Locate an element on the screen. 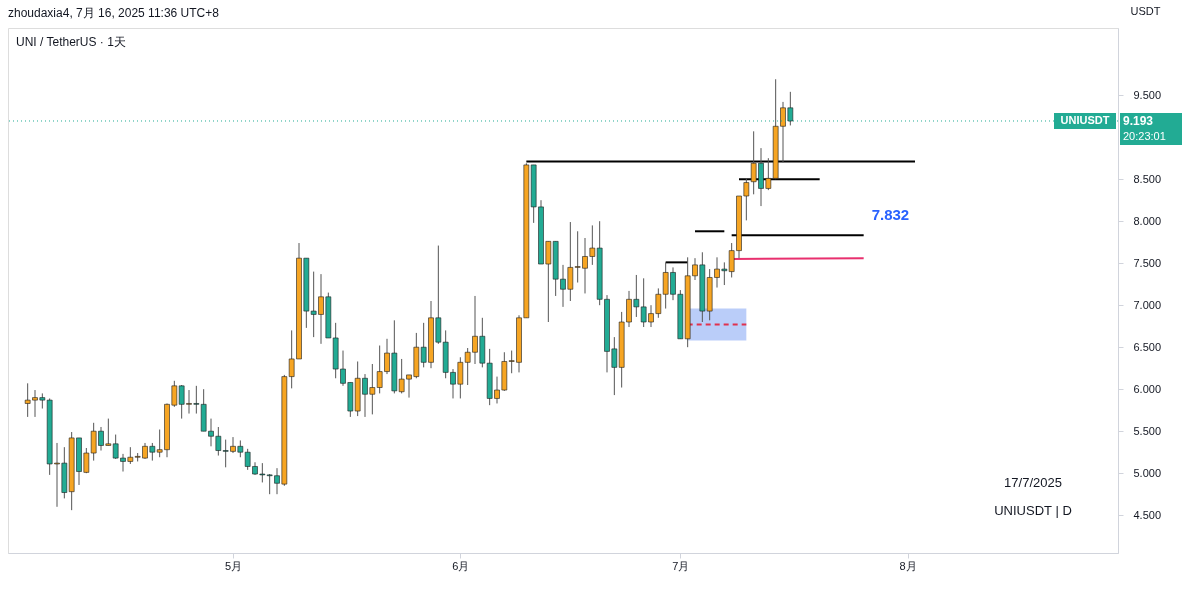 This screenshot has width=1200, height=614. text: 9.193 is located at coordinates (1138, 120).